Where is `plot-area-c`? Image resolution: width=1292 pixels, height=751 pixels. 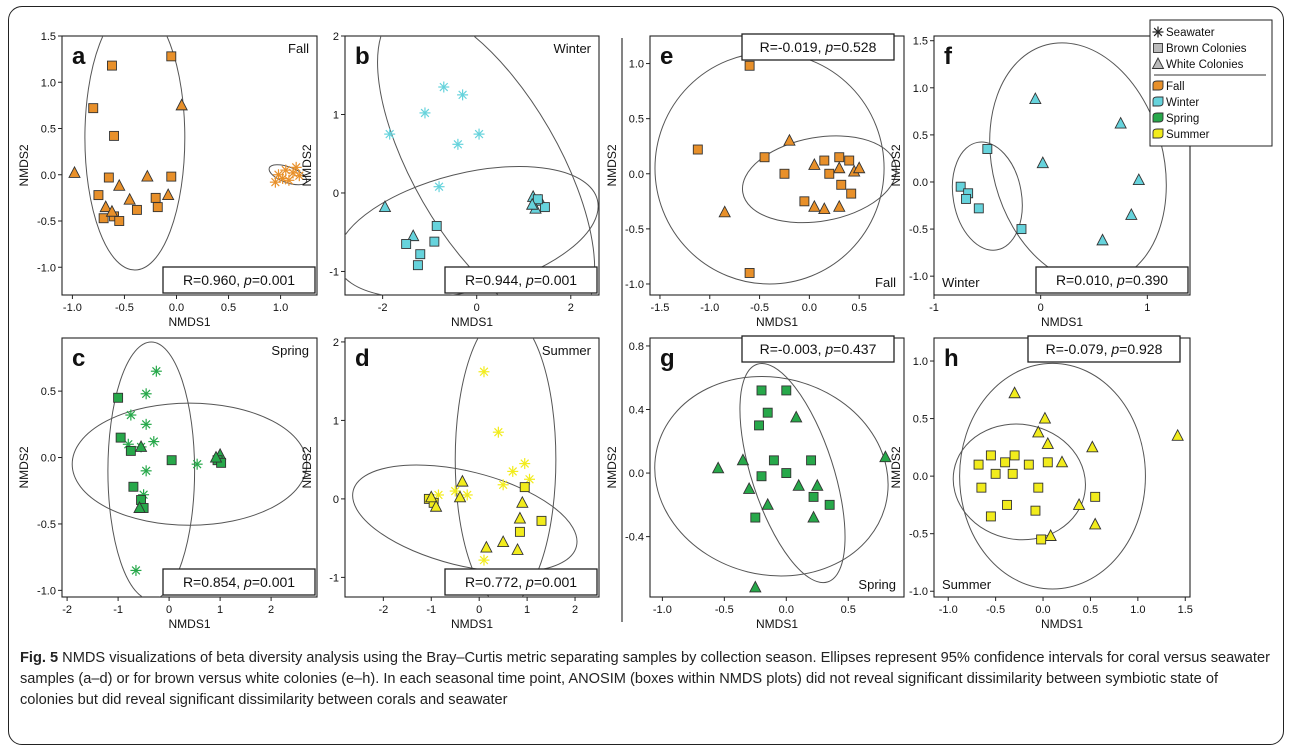
plot-area-c is located at coordinates (189, 467).